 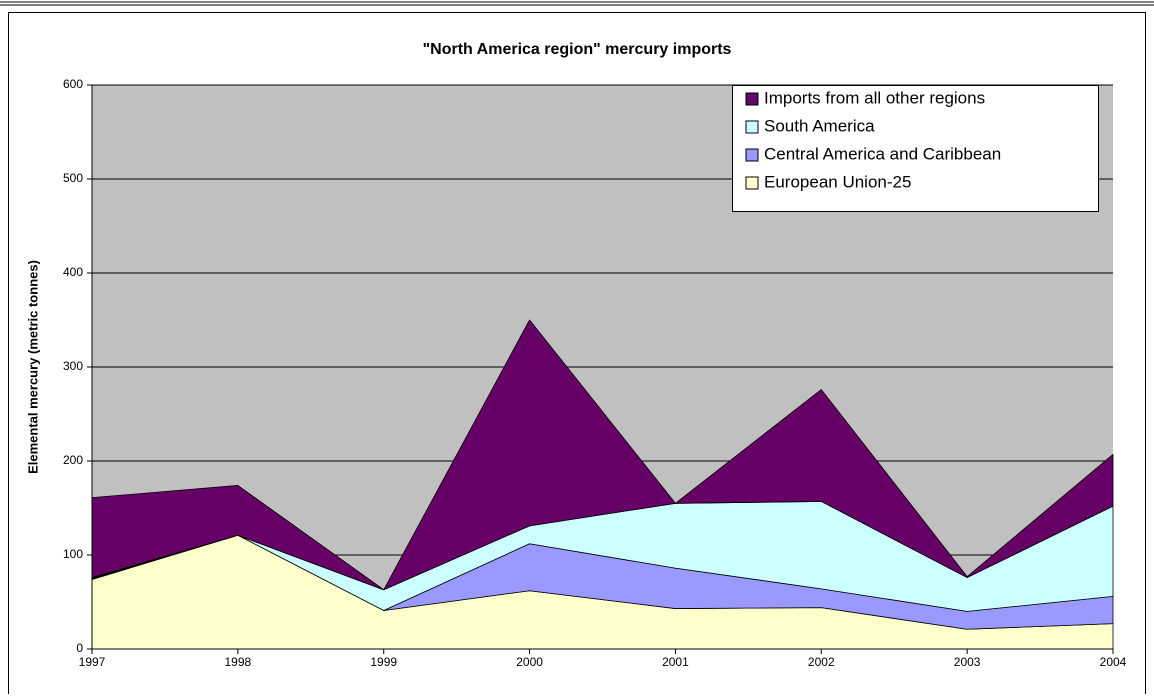 What do you see at coordinates (79, 648) in the screenshot?
I see `y-tick-label: 0` at bounding box center [79, 648].